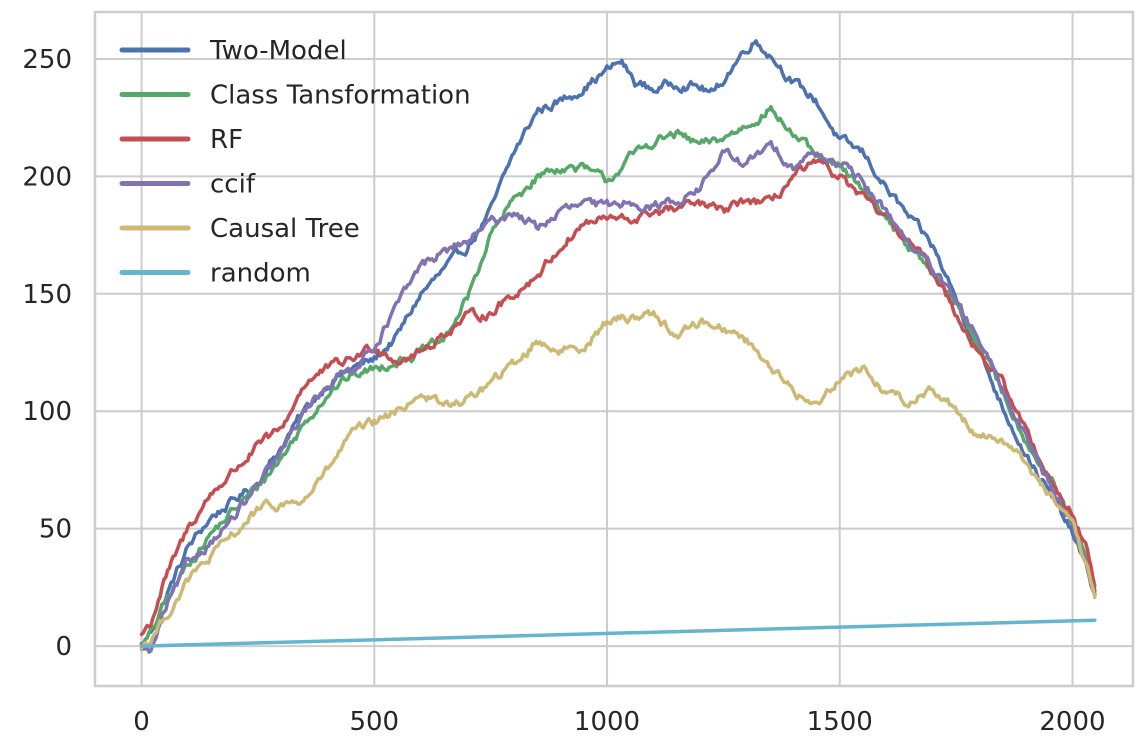 This screenshot has height=755, width=1147. What do you see at coordinates (607, 722) in the screenshot?
I see `x-tick-label: 1000` at bounding box center [607, 722].